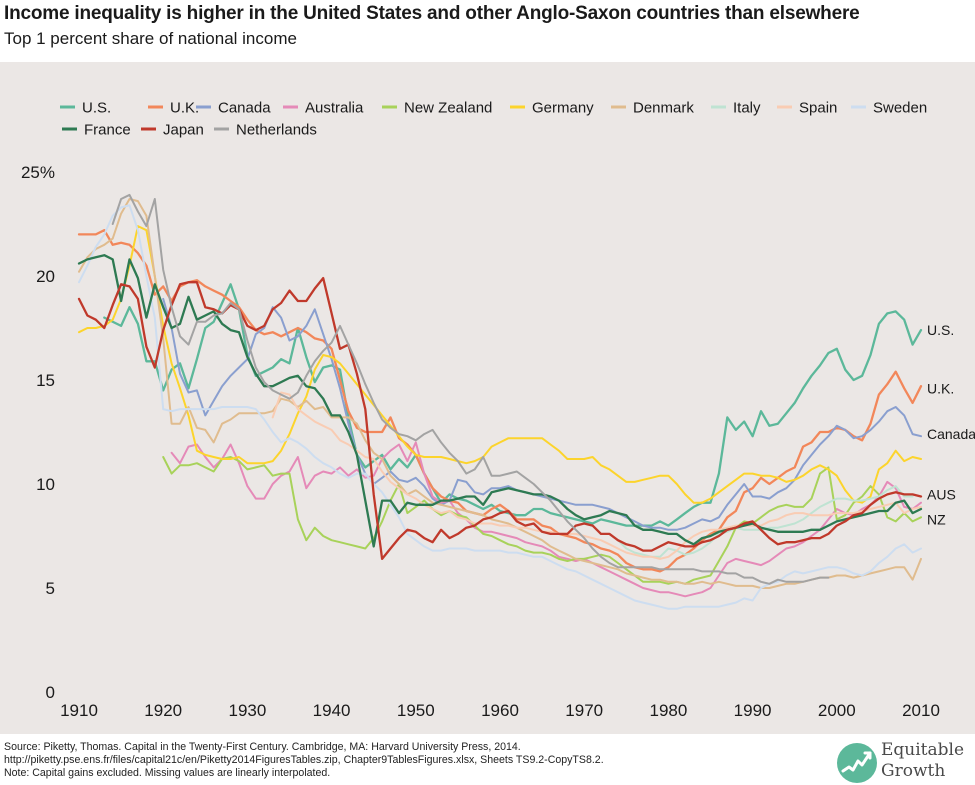  I want to click on x-tick-label: 1970, so click(584, 710).